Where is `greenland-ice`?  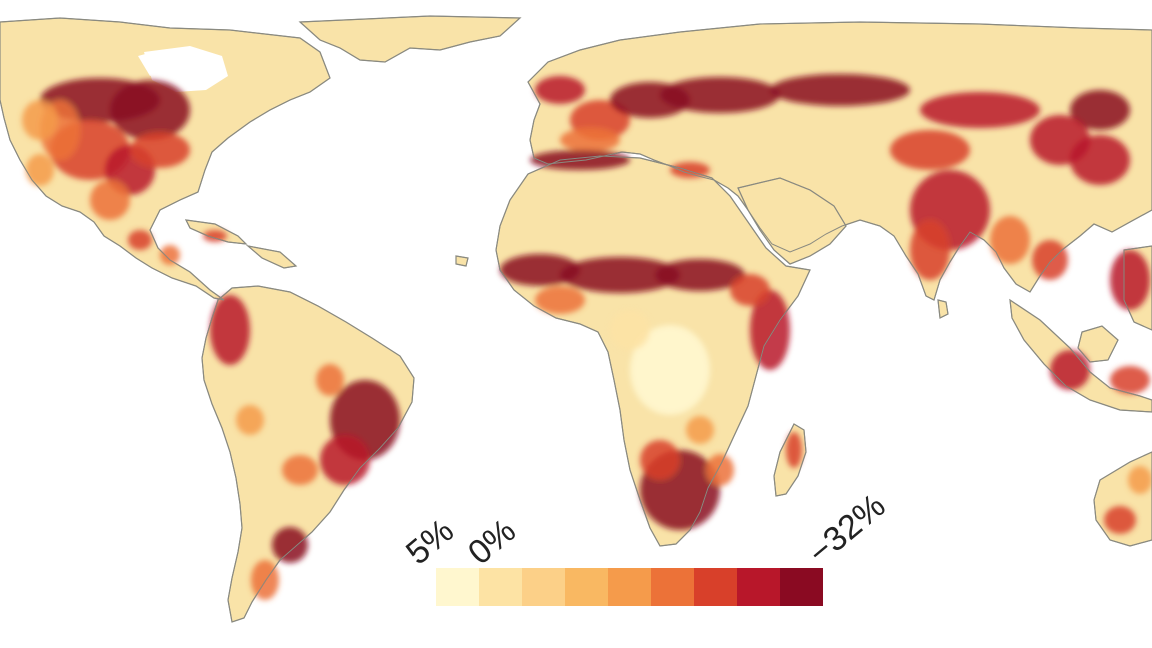 greenland-ice is located at coordinates (186, 69).